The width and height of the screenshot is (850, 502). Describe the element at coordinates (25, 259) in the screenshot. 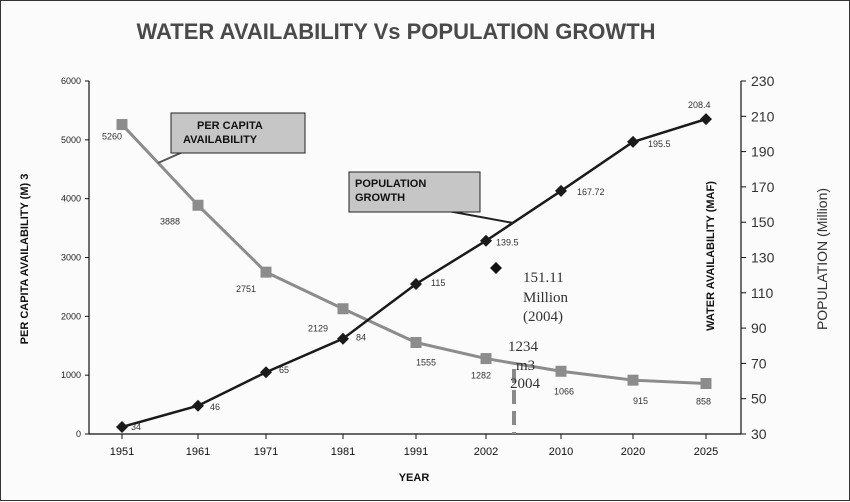

I see `left-y-axis-label: PER CAPITA AVAILABILITY (M) 3` at that location.